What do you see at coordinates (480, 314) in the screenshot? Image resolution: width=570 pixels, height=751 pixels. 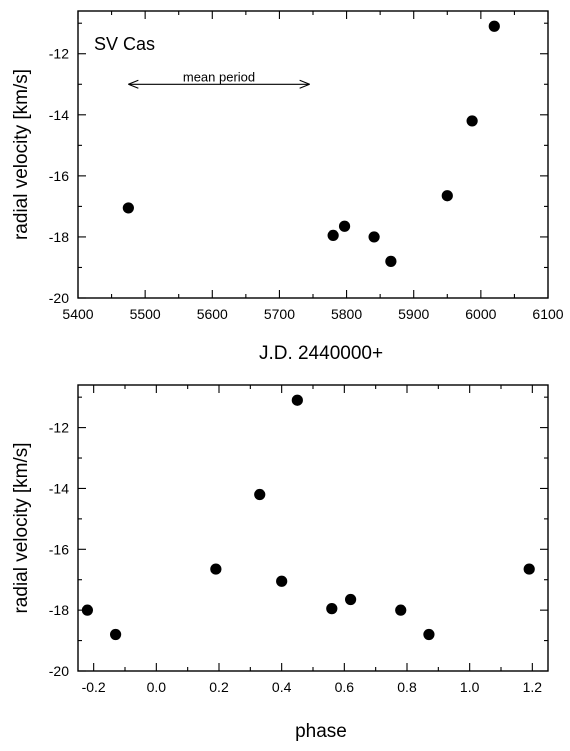 I see `x-tick-label: 6000` at bounding box center [480, 314].